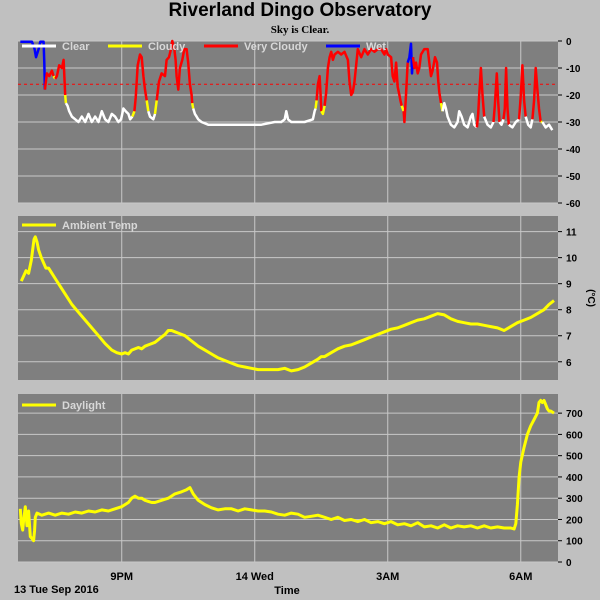 The image size is (600, 600). Describe the element at coordinates (572, 259) in the screenshot. I see `y-tick-label: 10` at that location.